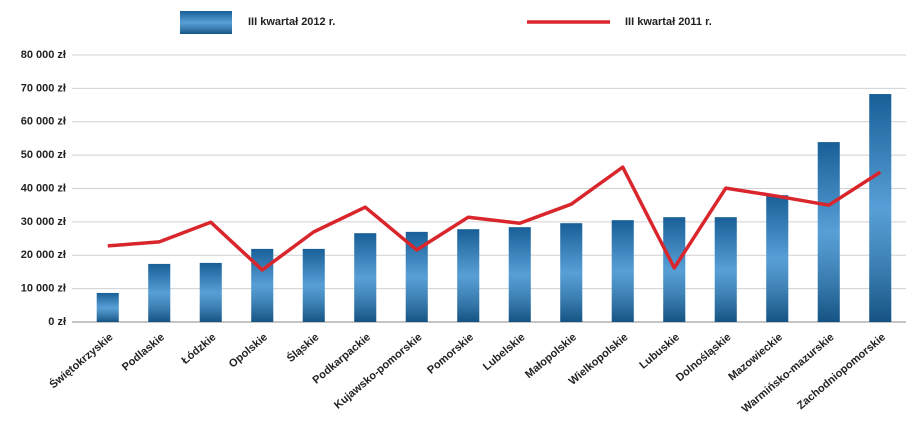 The height and width of the screenshot is (444, 909). I want to click on x-tick-label: Dolnośląskie, so click(704, 357).